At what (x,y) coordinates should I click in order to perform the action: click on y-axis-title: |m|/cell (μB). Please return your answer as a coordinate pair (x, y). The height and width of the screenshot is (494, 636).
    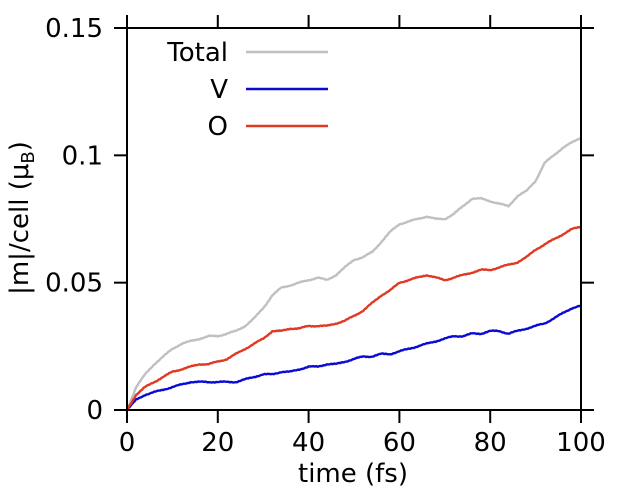
    Looking at the image, I should click on (22, 218).